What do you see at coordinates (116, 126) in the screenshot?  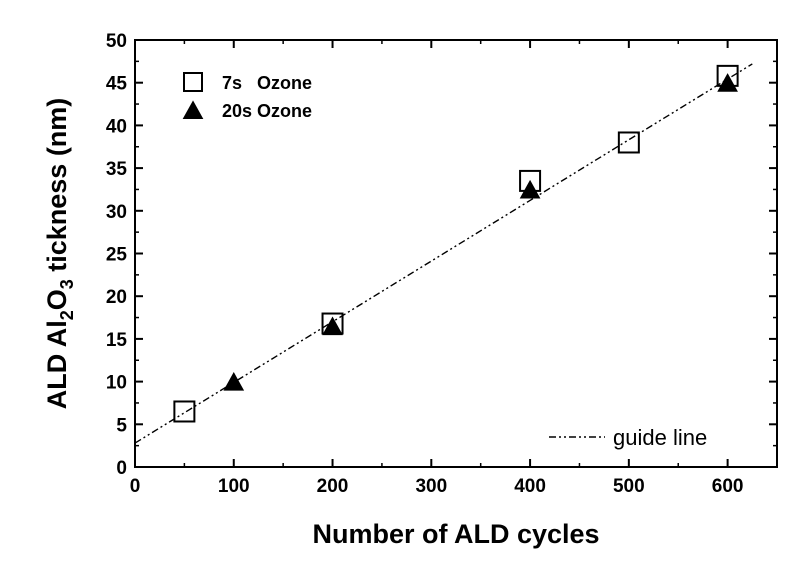 I see `y-tick-label: 40` at bounding box center [116, 126].